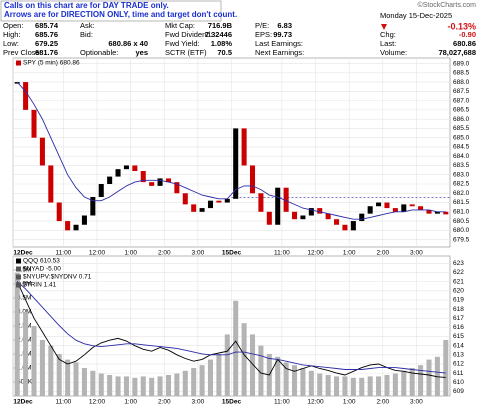 This screenshot has width=480, height=406. Describe the element at coordinates (46, 43) in the screenshot. I see `quote-value: 679.25` at that location.